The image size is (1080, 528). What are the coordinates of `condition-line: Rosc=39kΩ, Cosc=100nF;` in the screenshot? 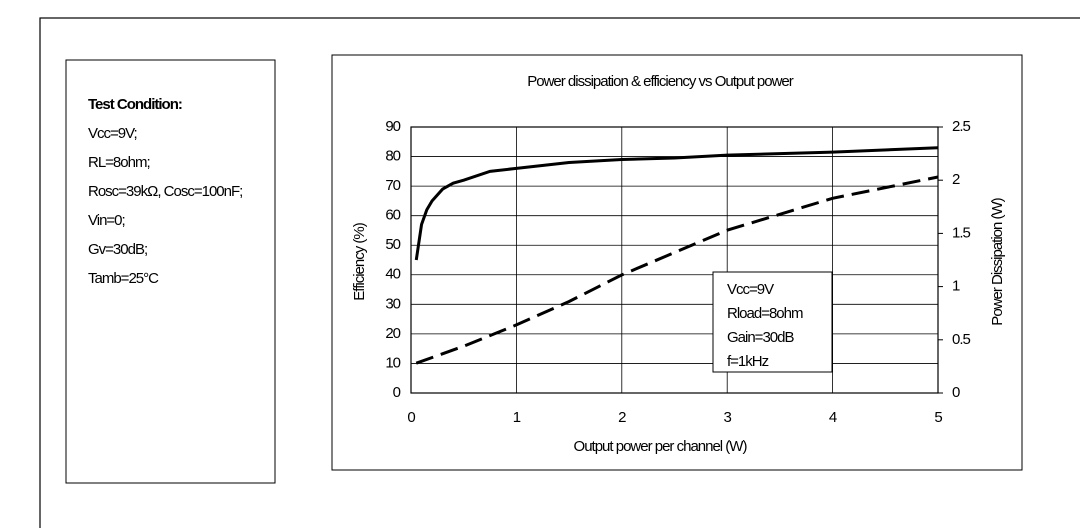 It's located at (165, 191).